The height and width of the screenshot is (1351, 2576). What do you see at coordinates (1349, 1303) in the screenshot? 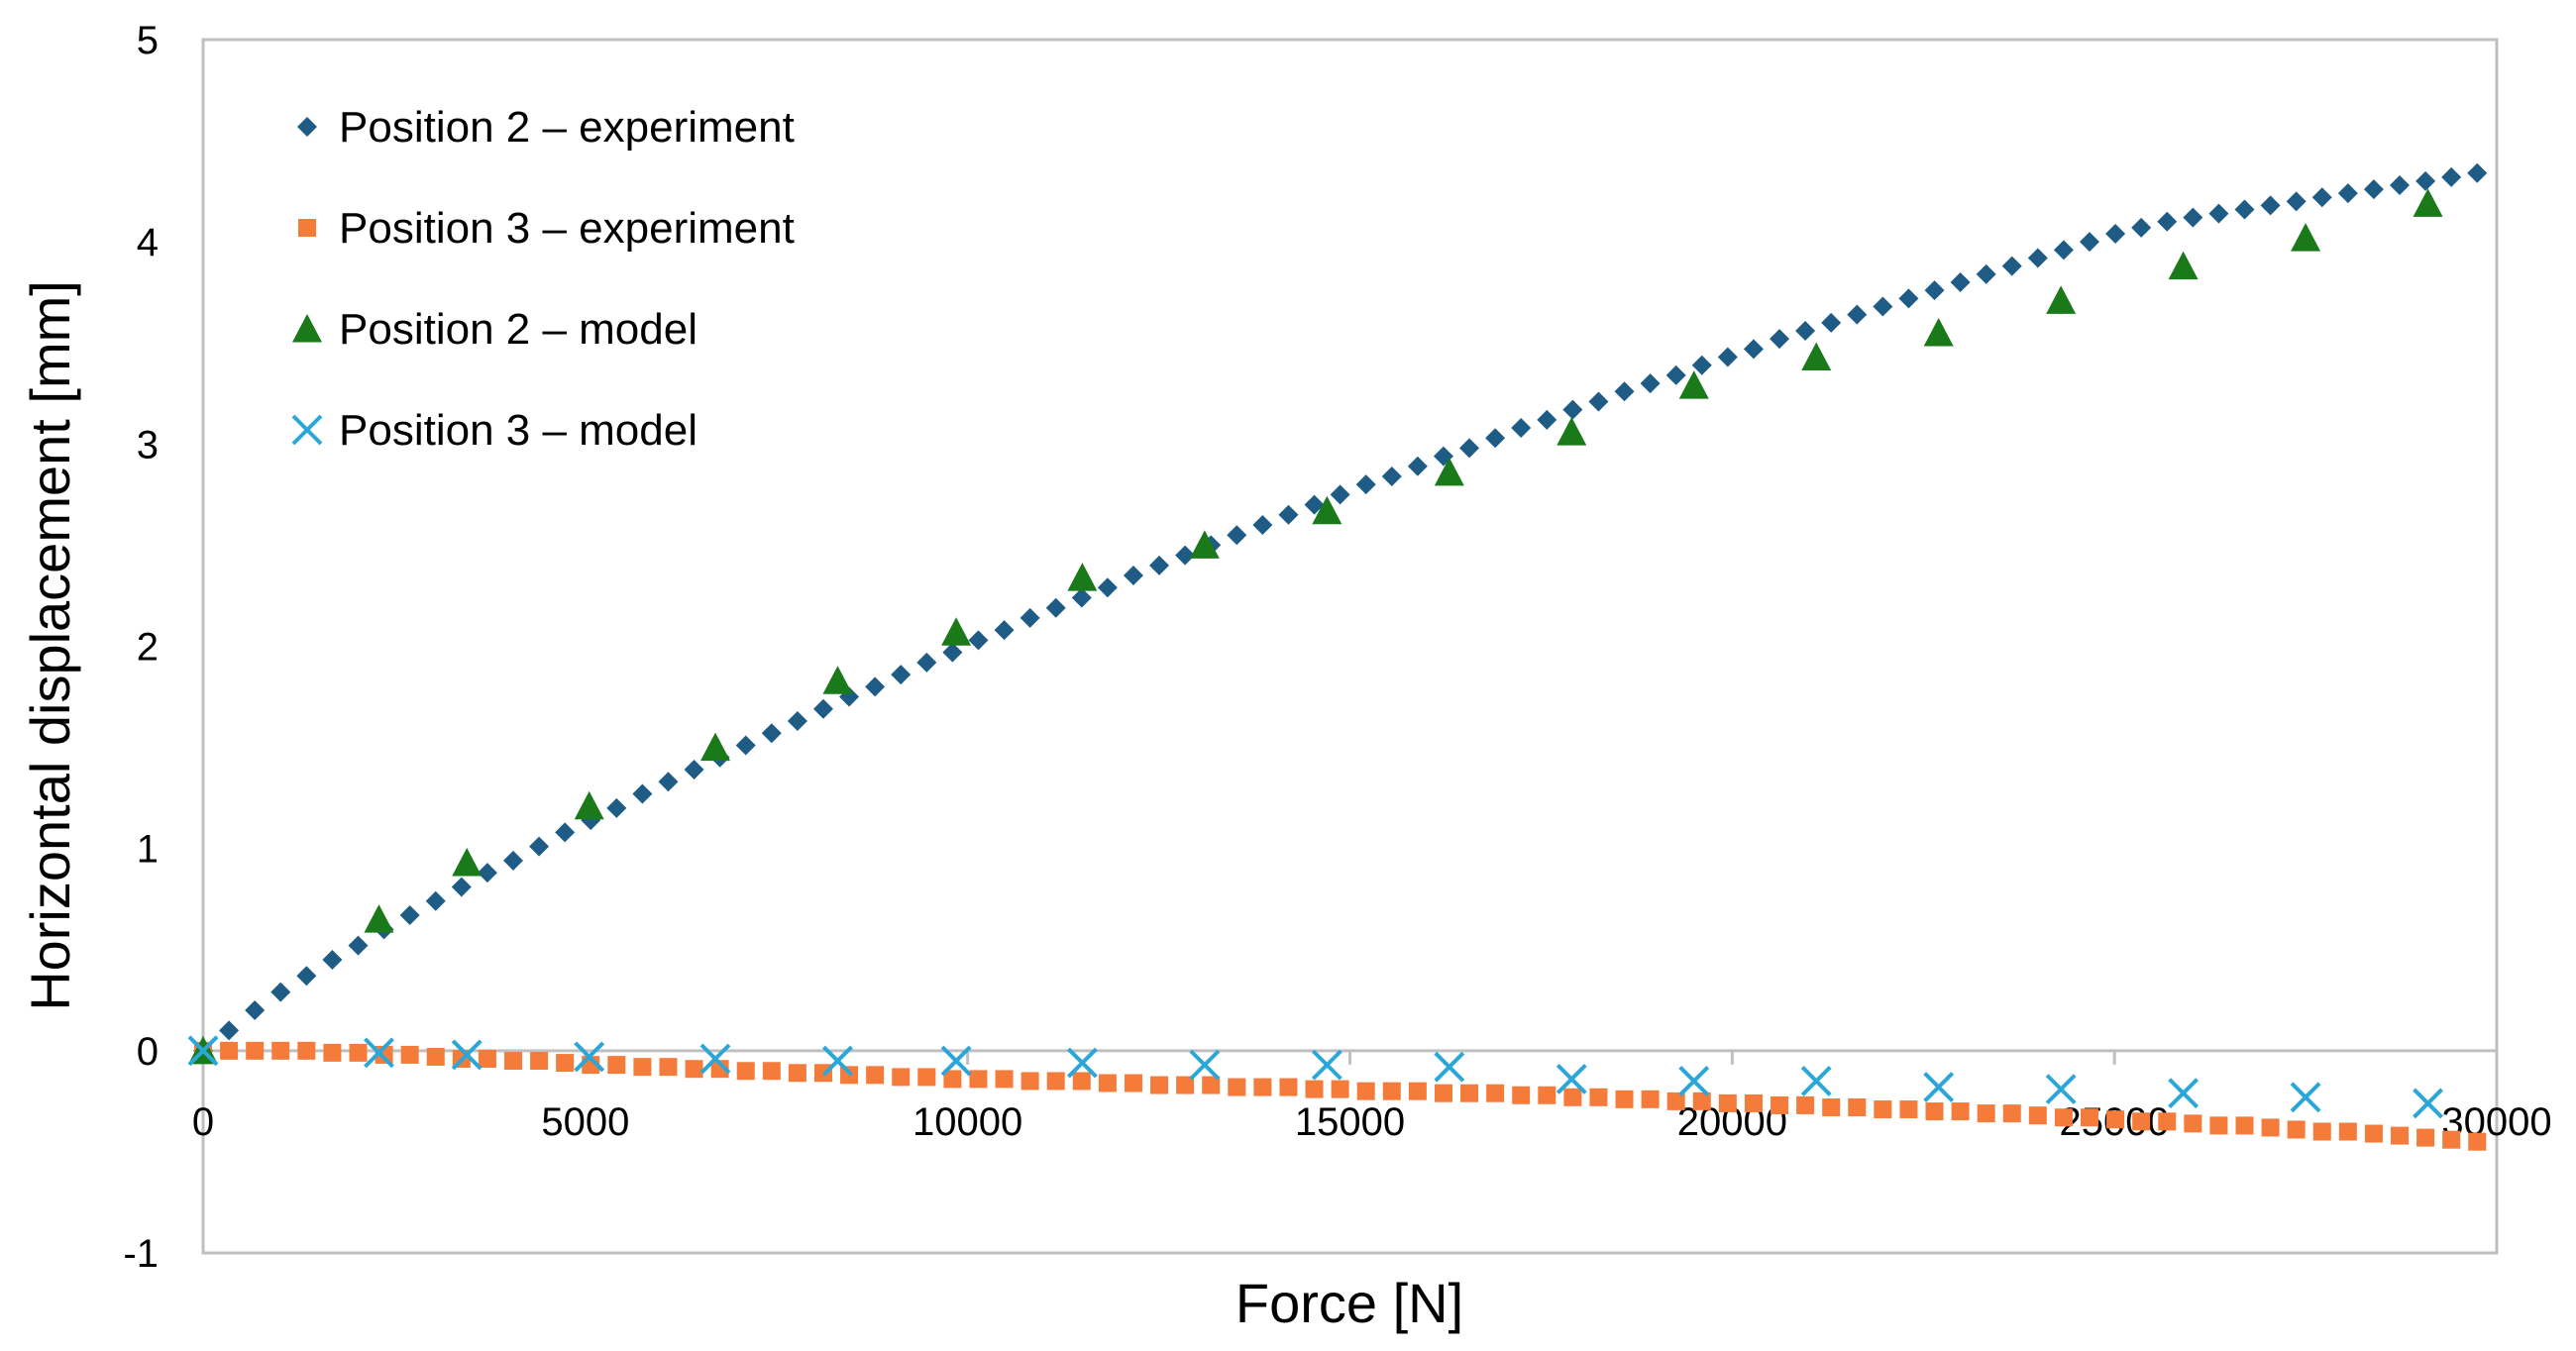
I see `x-axis-title: Force [N]` at bounding box center [1349, 1303].